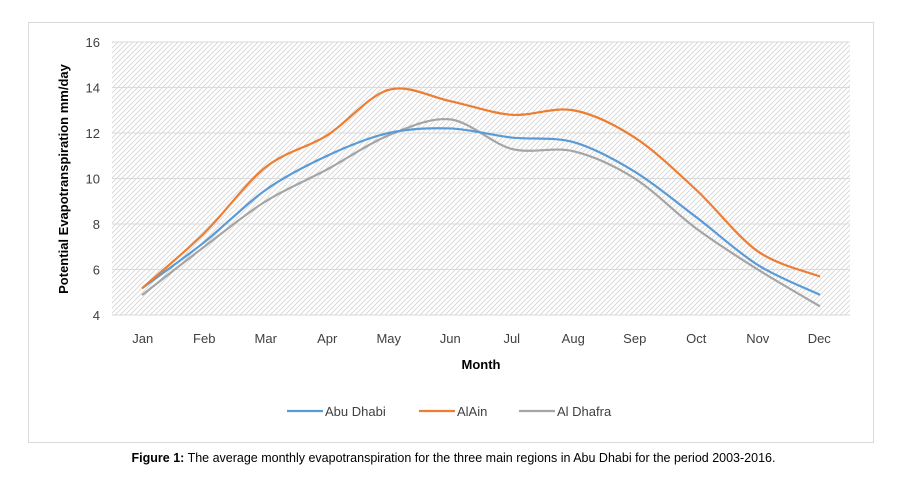  What do you see at coordinates (96, 315) in the screenshot?
I see `y-tick-label: 4` at bounding box center [96, 315].